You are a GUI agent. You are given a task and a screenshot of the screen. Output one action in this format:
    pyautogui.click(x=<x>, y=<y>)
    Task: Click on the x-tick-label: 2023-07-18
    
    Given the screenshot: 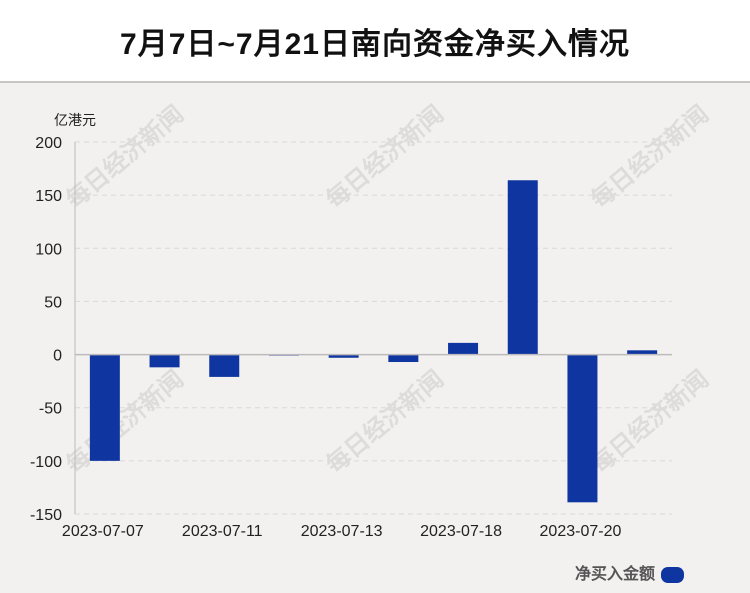 What is the action you would take?
    pyautogui.click(x=461, y=531)
    